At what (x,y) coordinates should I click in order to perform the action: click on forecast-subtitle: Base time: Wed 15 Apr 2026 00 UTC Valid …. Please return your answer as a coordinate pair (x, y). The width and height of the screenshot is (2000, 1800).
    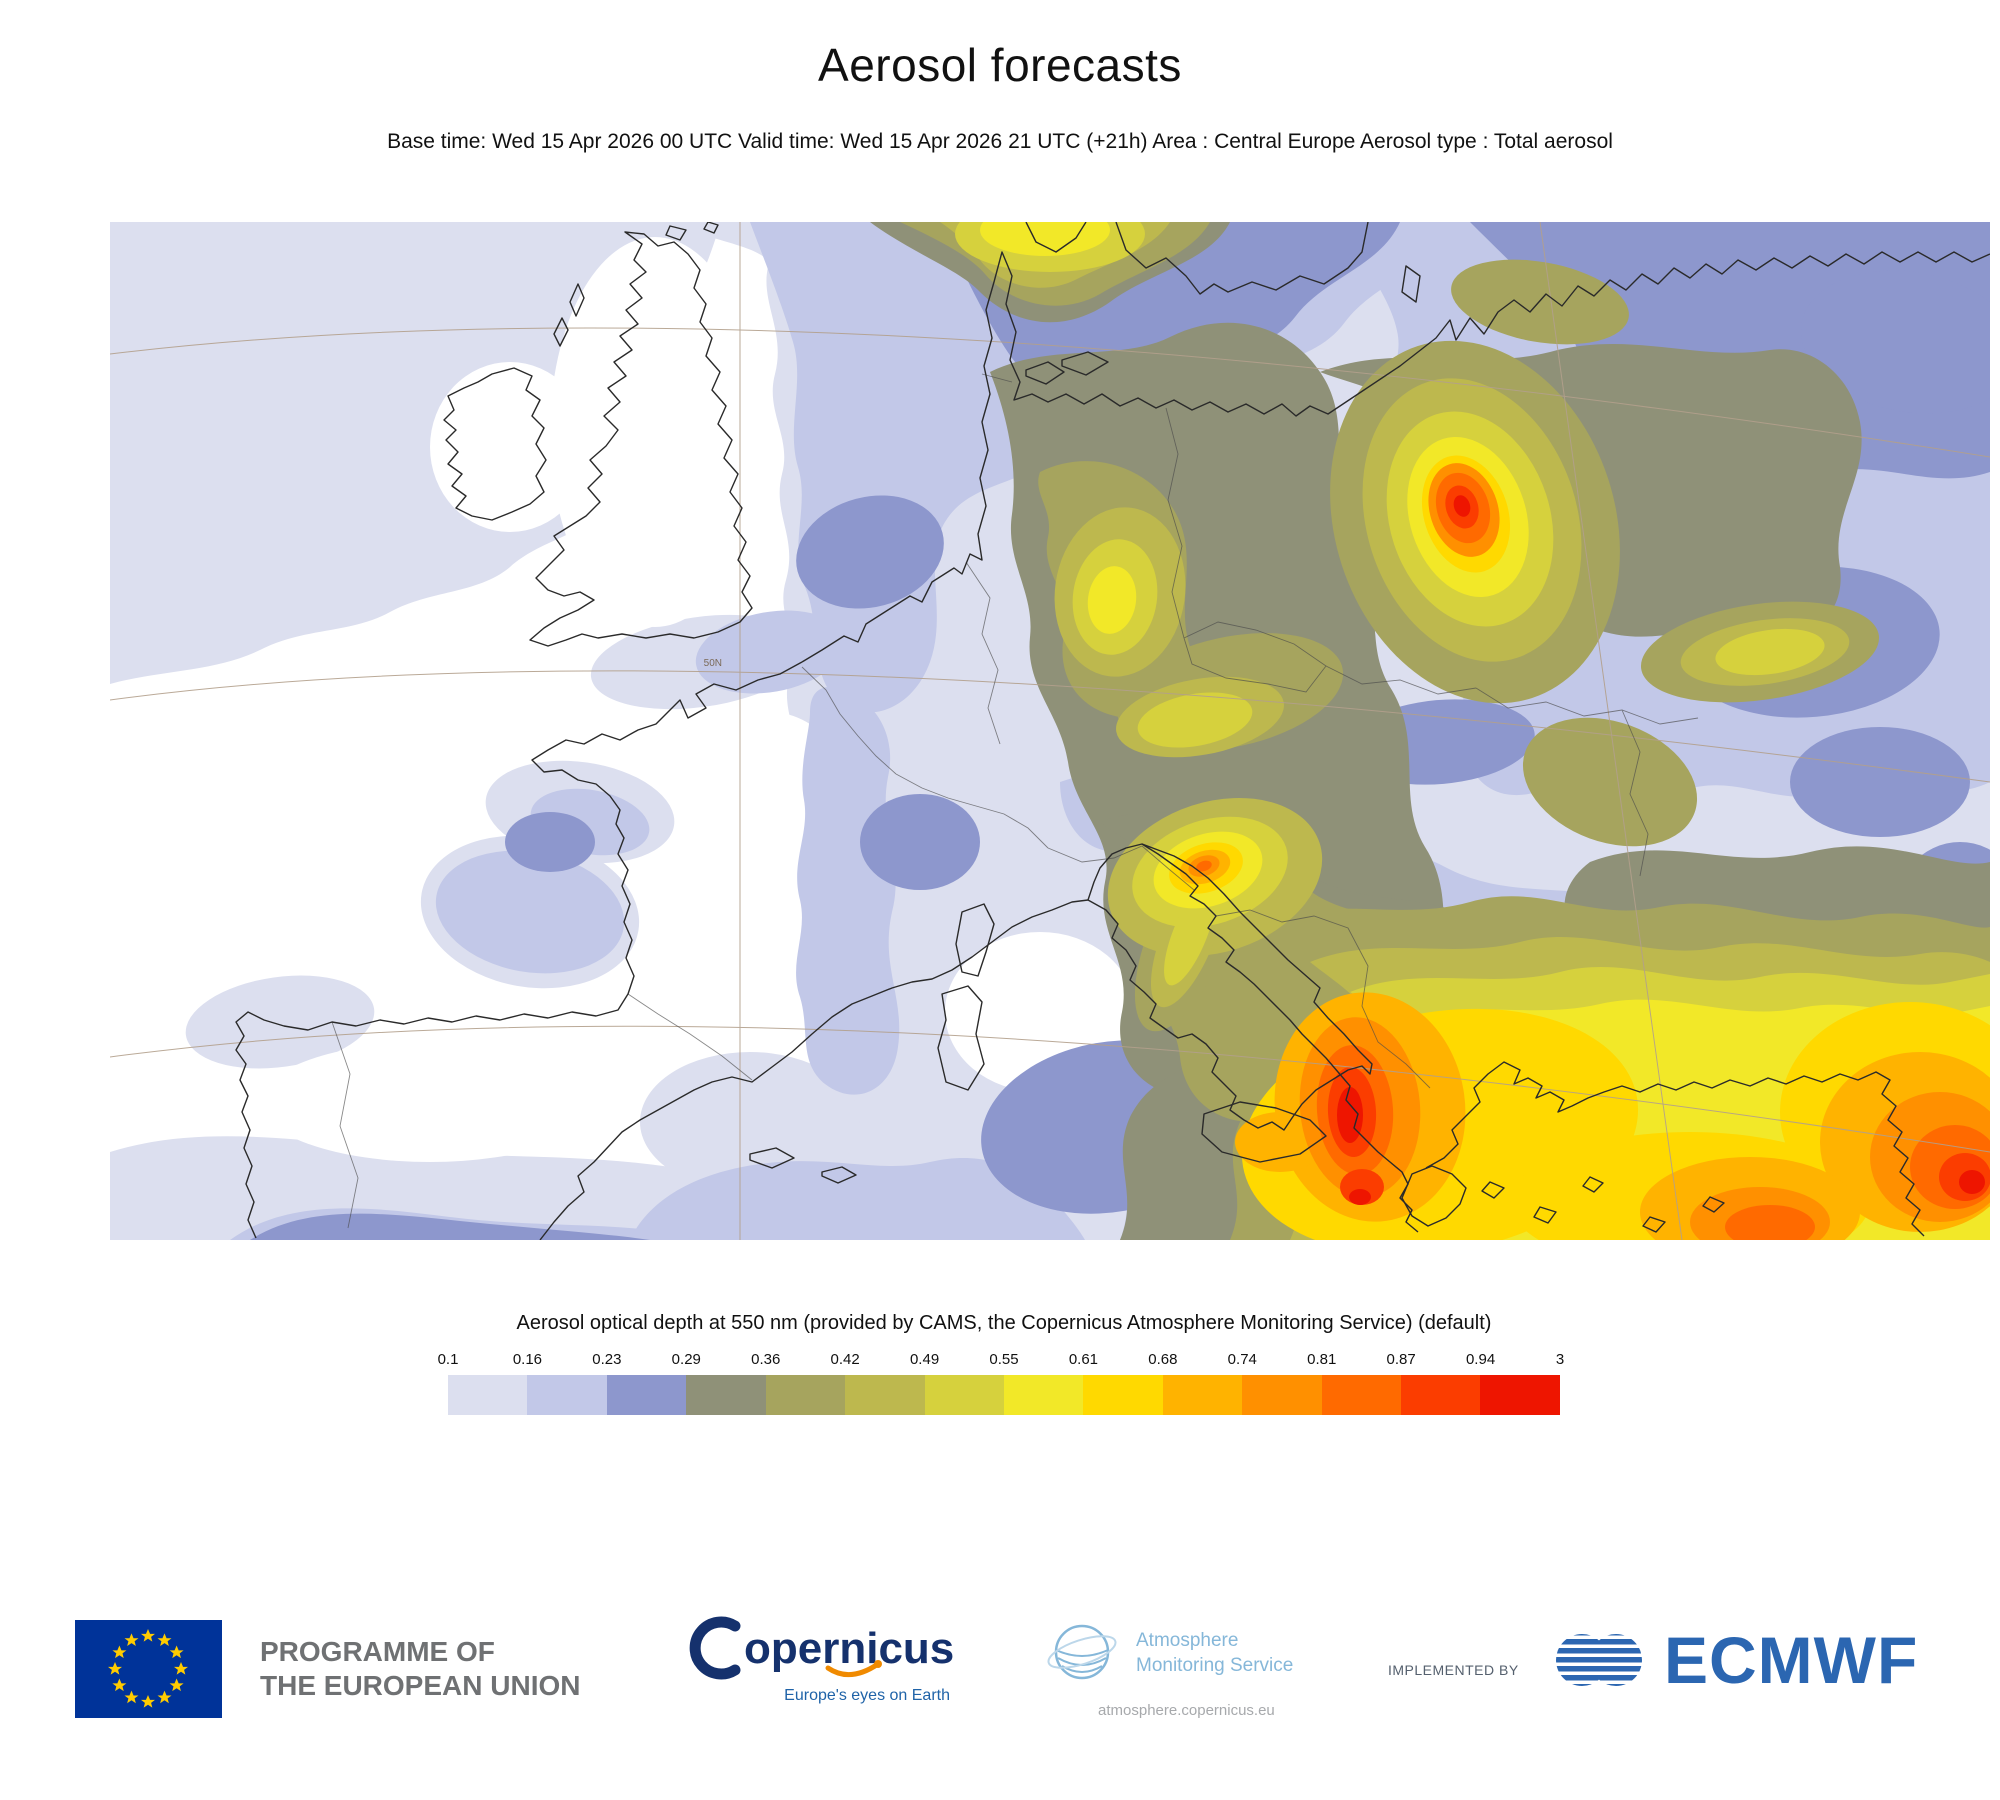
    Looking at the image, I should click on (1000, 141).